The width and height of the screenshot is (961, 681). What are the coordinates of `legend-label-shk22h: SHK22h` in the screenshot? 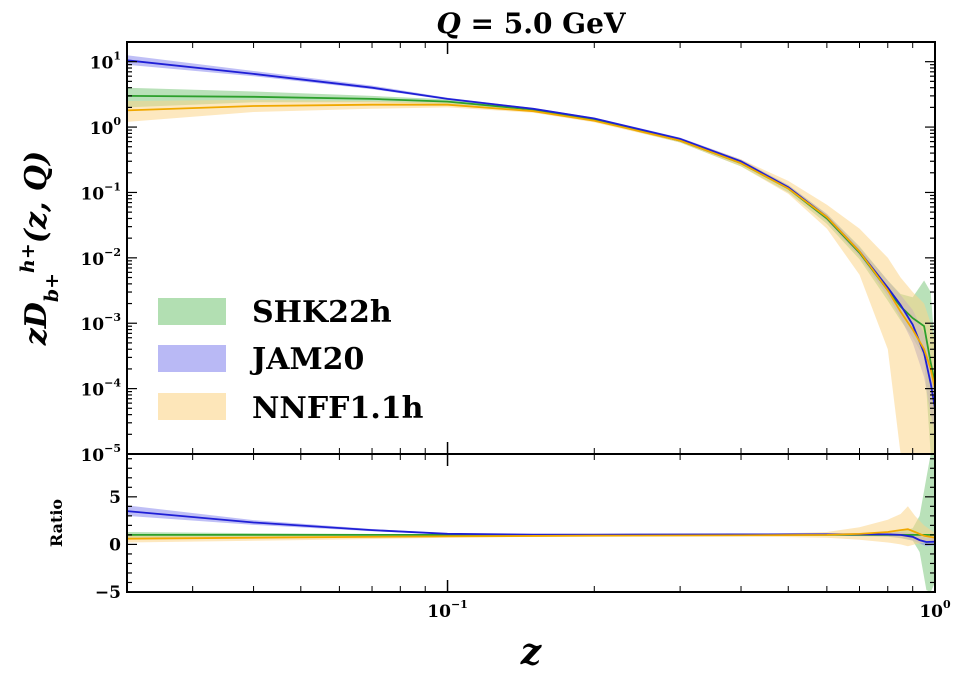 It's located at (322, 312).